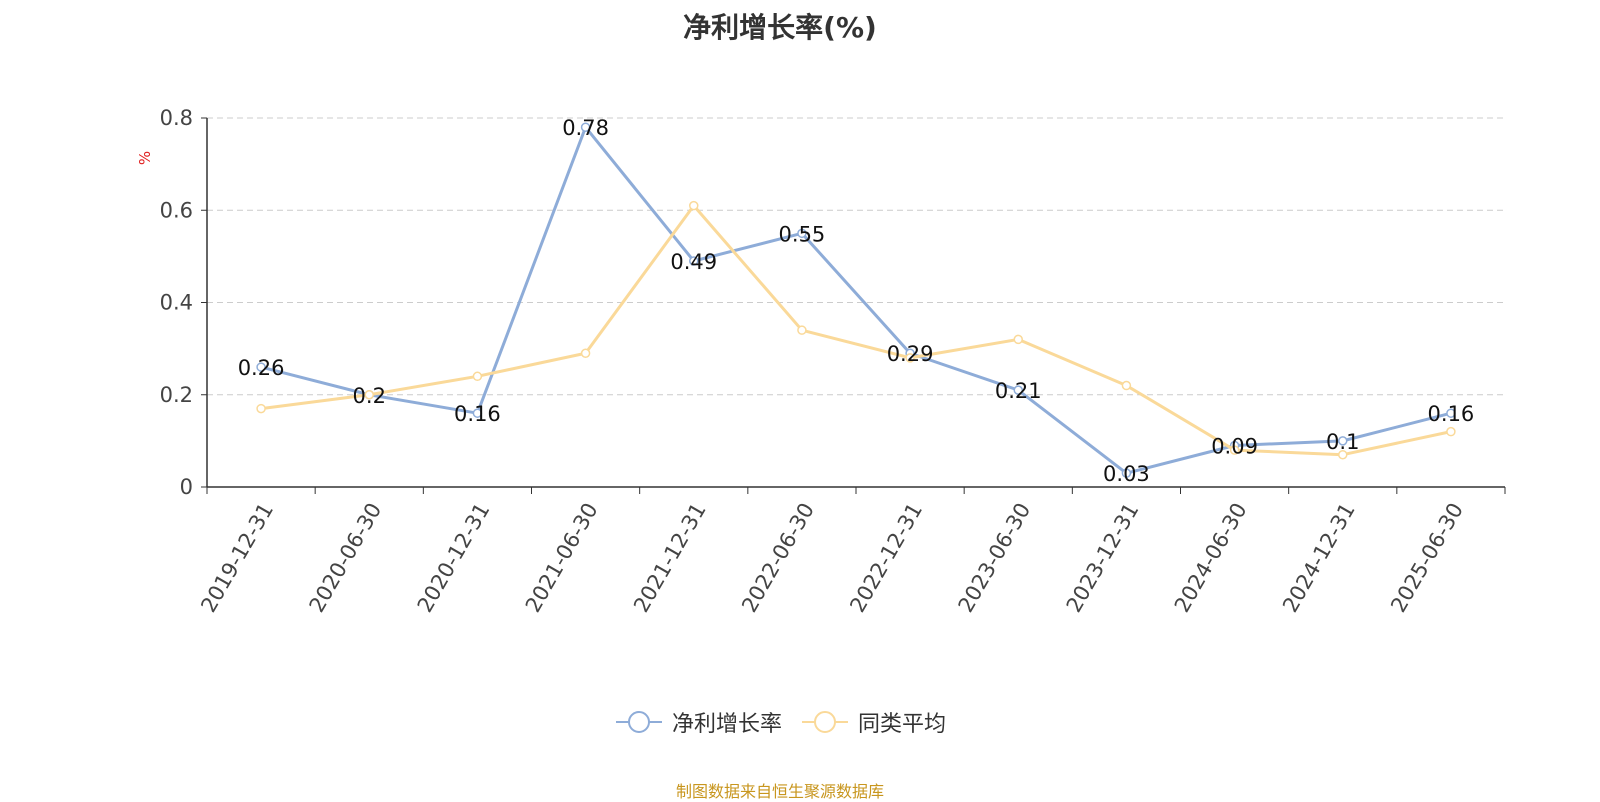  What do you see at coordinates (726, 724) in the screenshot?
I see `legend-label: 净利增长率` at bounding box center [726, 724].